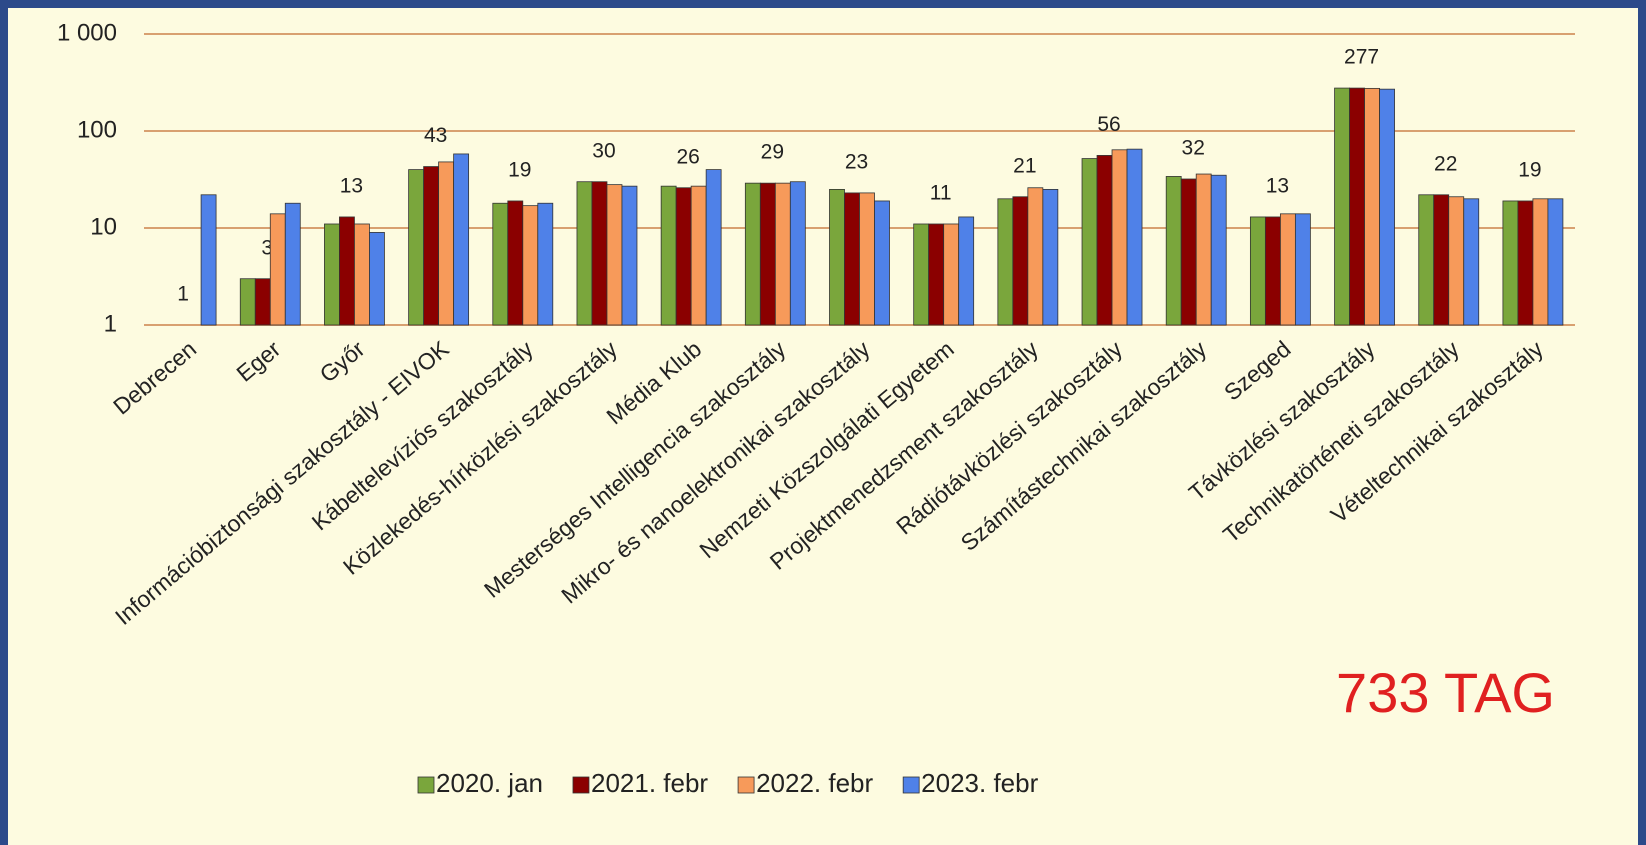 Image resolution: width=1646 pixels, height=845 pixels. What do you see at coordinates (489, 783) in the screenshot?
I see `legend-label: 2020. jan` at bounding box center [489, 783].